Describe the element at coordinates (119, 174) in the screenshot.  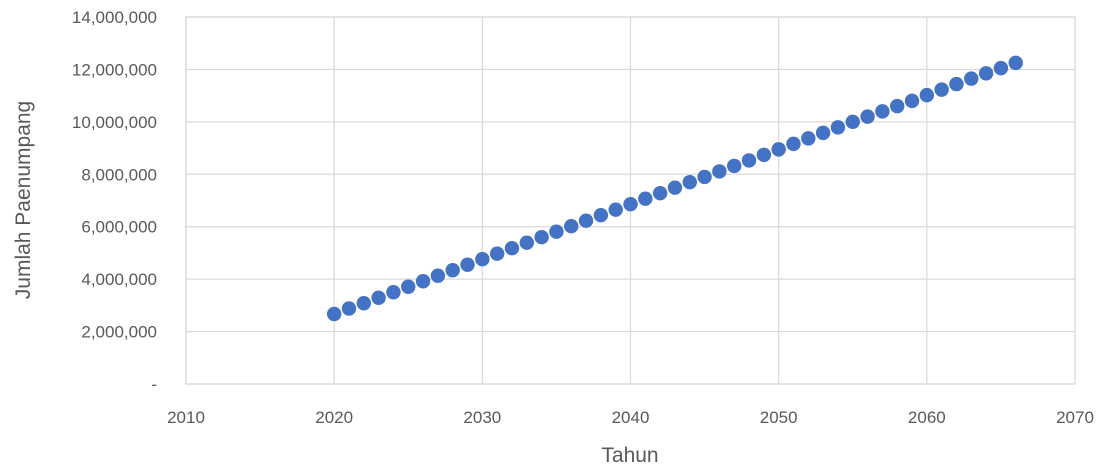
I see `y-tick-label: 8,000,000` at that location.